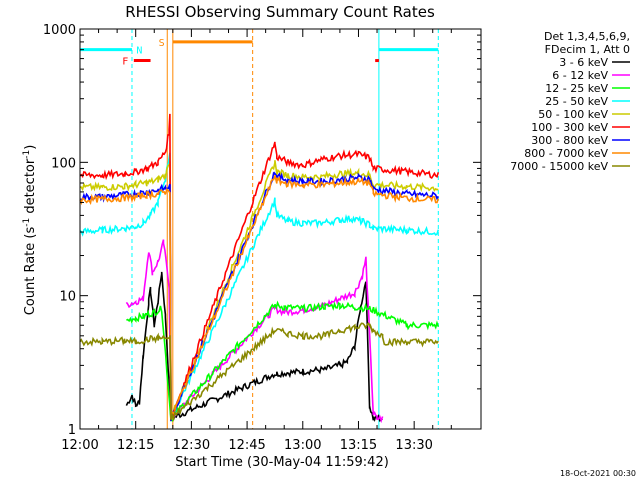 This screenshot has height=480, width=640. I want to click on flag-label: N, so click(139, 51).